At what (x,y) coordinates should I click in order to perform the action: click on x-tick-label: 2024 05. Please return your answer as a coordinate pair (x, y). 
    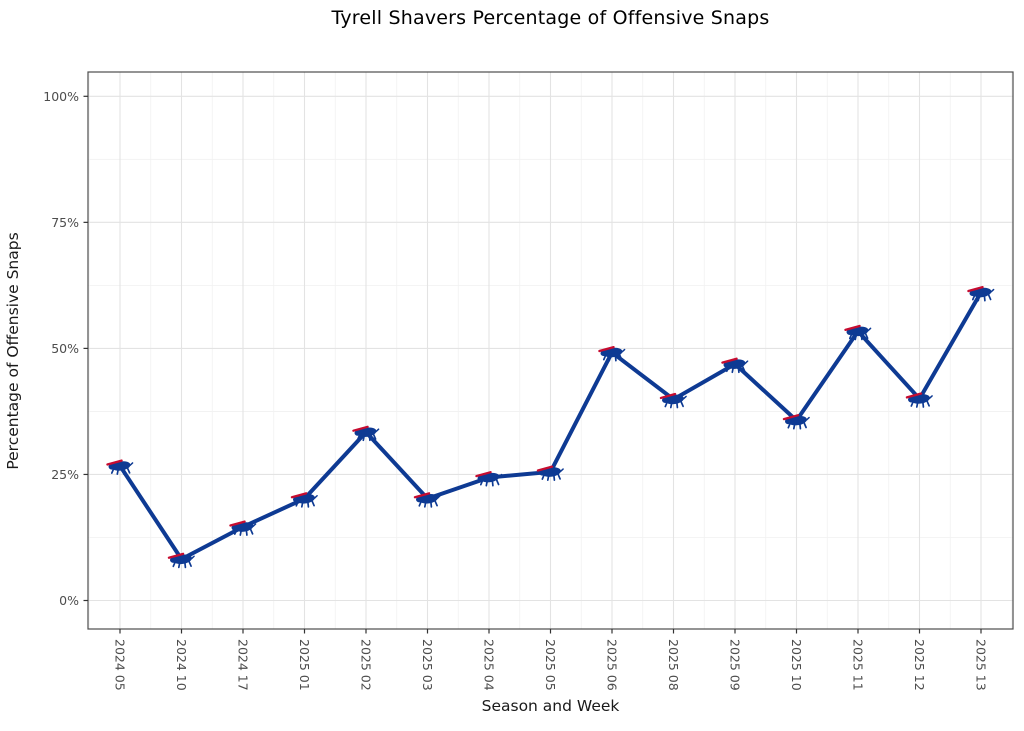
    Looking at the image, I should click on (120, 665).